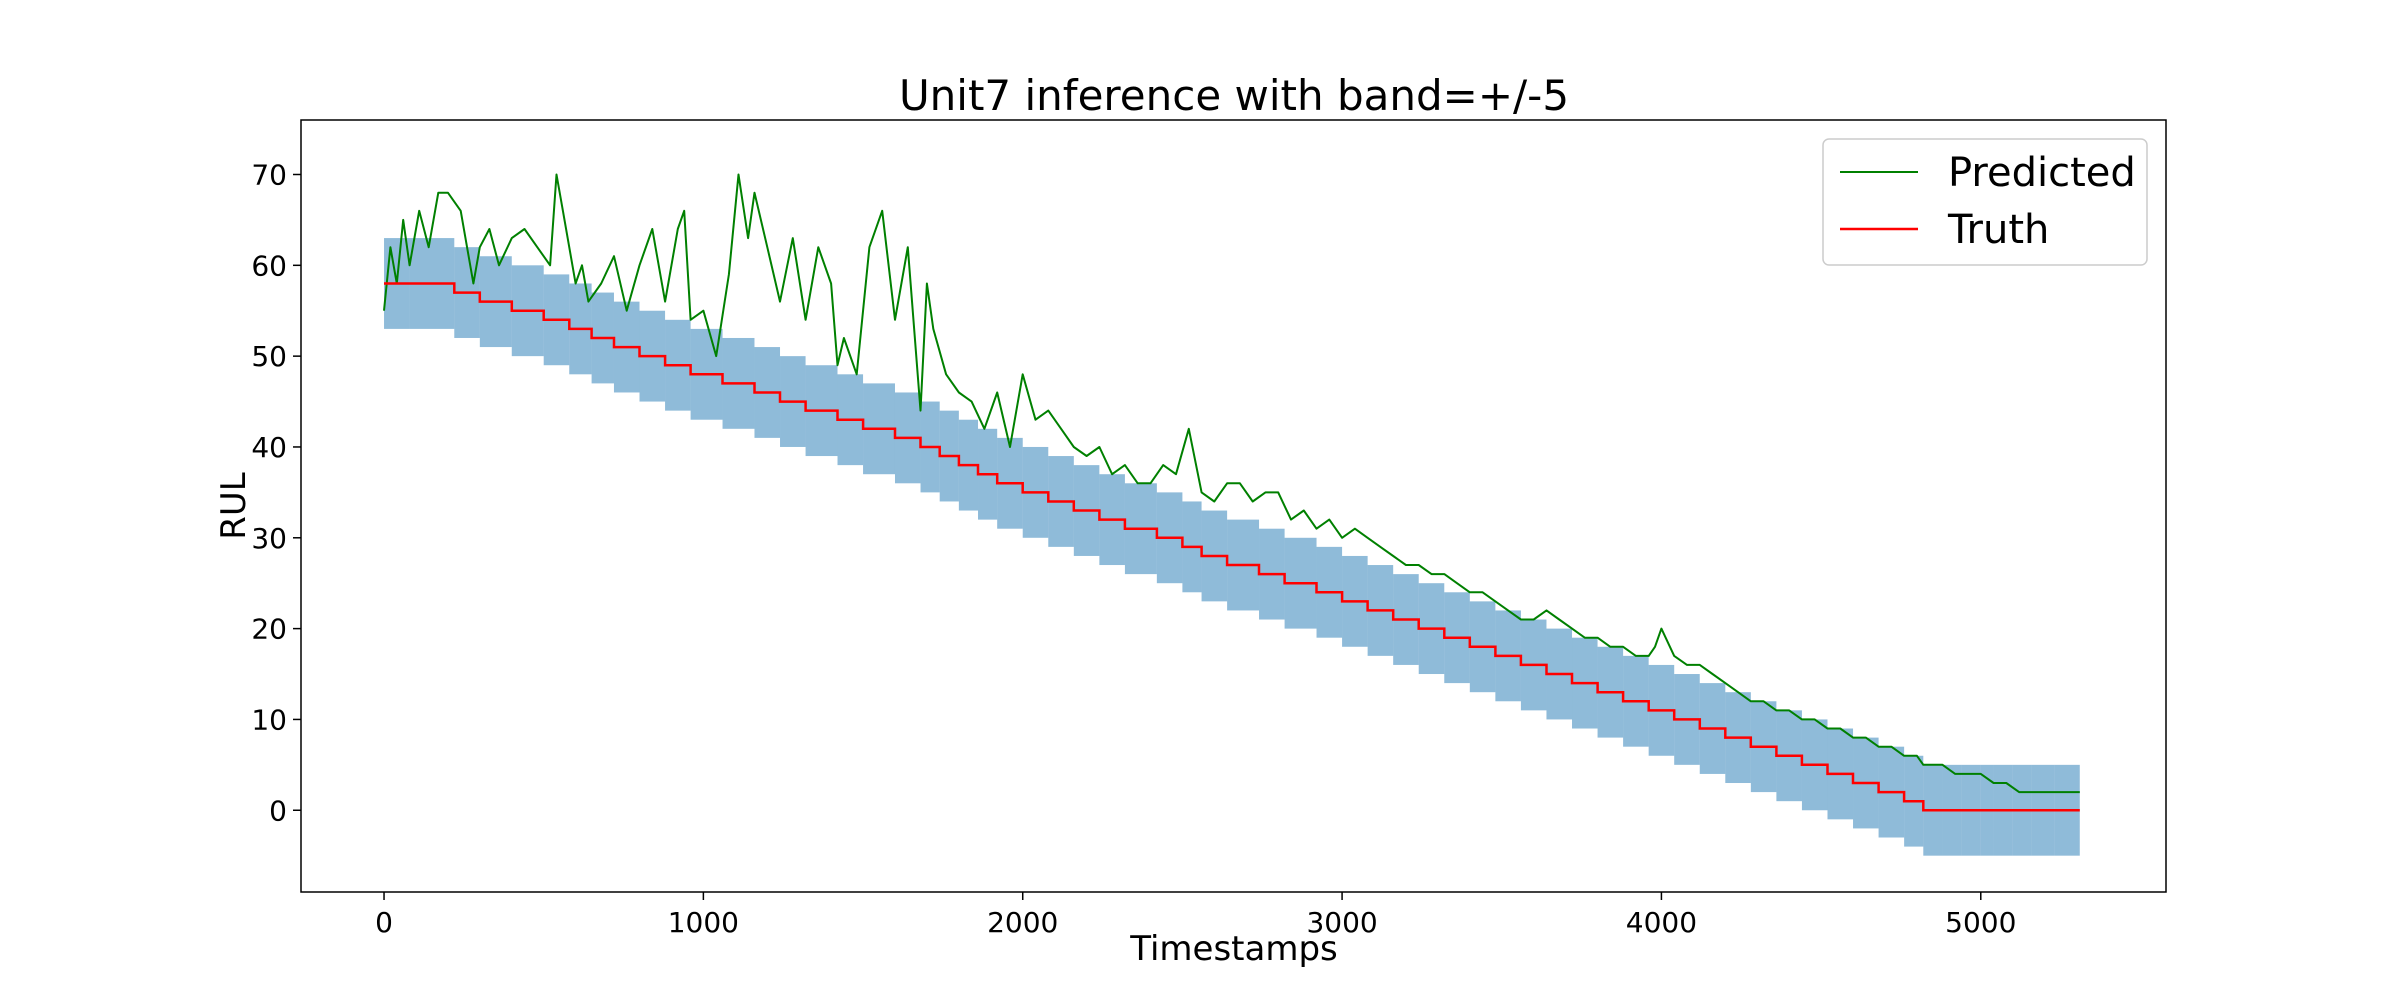 The width and height of the screenshot is (2400, 1004). Describe the element at coordinates (1195, 915) in the screenshot. I see `x-axis: 0 1000 2000 3000 4000 5000` at that location.